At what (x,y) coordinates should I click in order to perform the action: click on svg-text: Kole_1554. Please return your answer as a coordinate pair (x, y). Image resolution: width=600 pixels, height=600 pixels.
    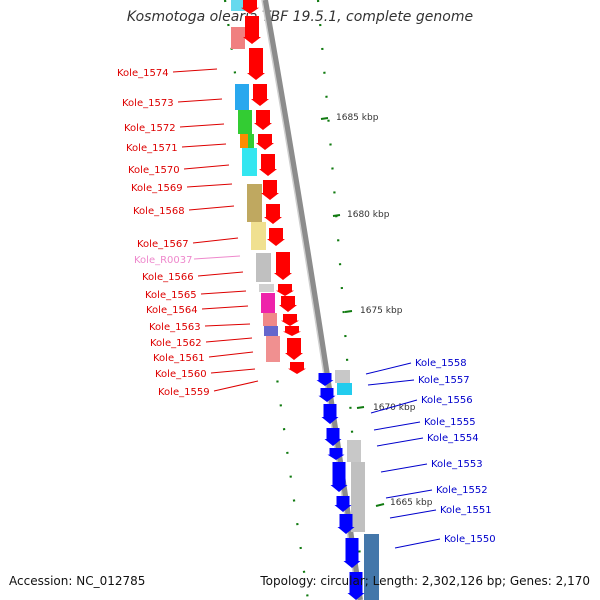
    Looking at the image, I should click on (453, 438).